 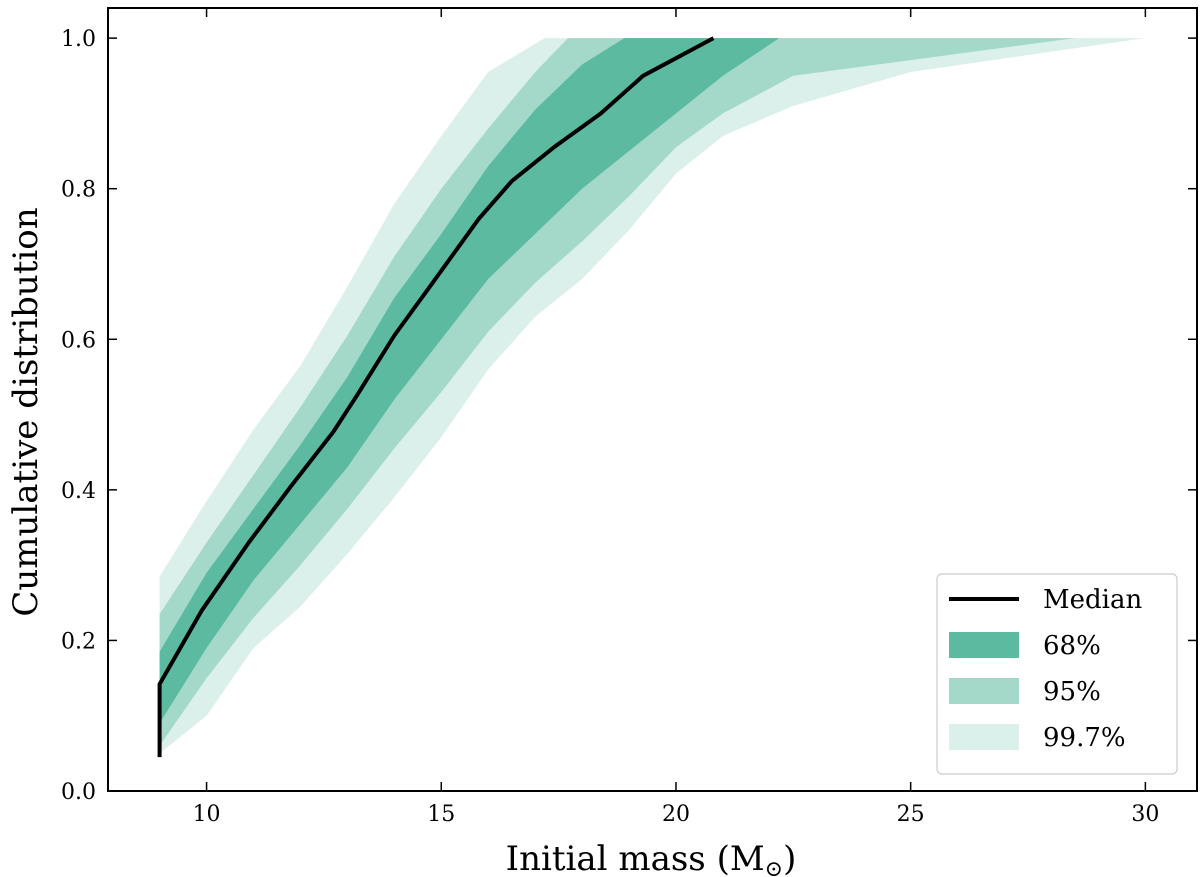 I want to click on y-tick-label: 1.0, so click(x=78, y=39).